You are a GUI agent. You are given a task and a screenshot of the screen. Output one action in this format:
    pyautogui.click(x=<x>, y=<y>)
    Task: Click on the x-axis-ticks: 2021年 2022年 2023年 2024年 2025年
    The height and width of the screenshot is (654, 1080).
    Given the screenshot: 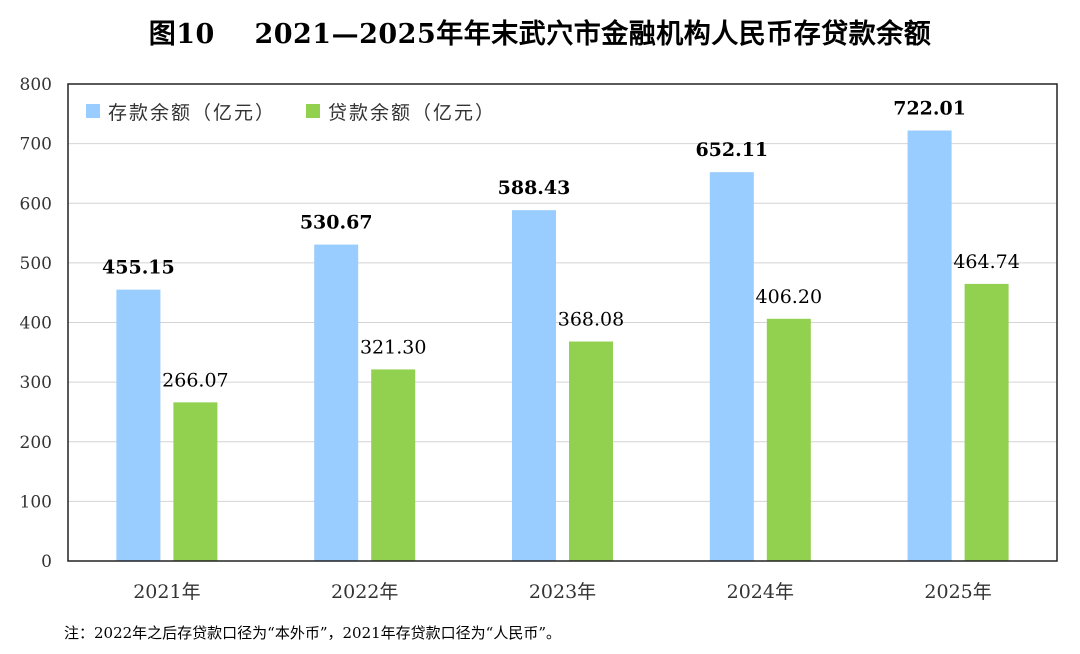 What is the action you would take?
    pyautogui.click(x=562, y=592)
    